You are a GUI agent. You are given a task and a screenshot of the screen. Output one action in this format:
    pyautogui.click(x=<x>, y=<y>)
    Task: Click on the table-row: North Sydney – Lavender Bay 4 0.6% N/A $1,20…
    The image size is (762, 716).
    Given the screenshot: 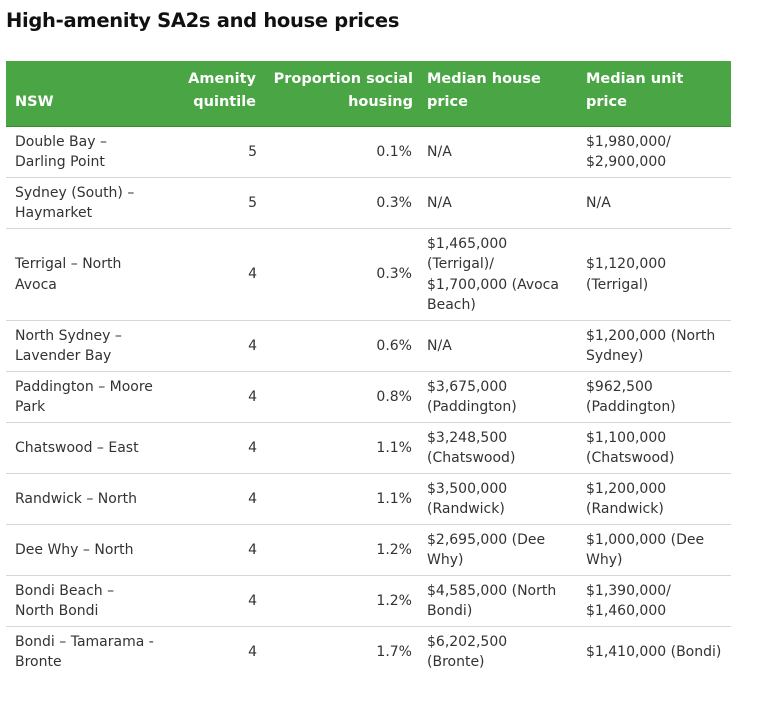 What is the action you would take?
    pyautogui.click(x=368, y=346)
    